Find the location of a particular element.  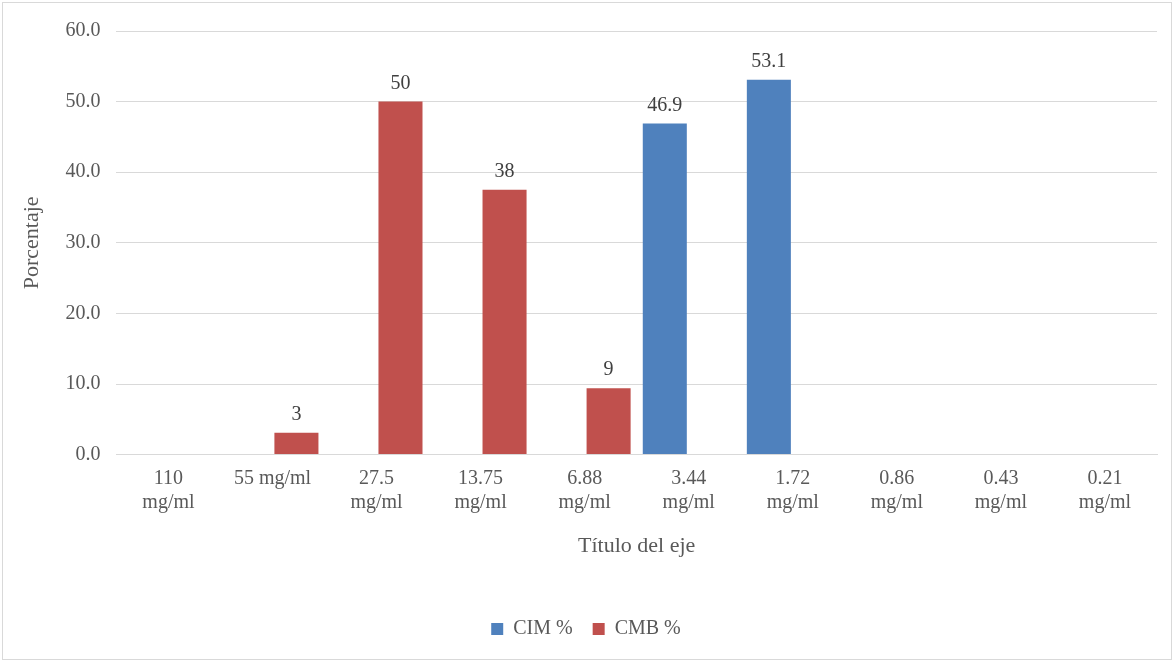

y-tick-label: 50.0 is located at coordinates (83, 99).